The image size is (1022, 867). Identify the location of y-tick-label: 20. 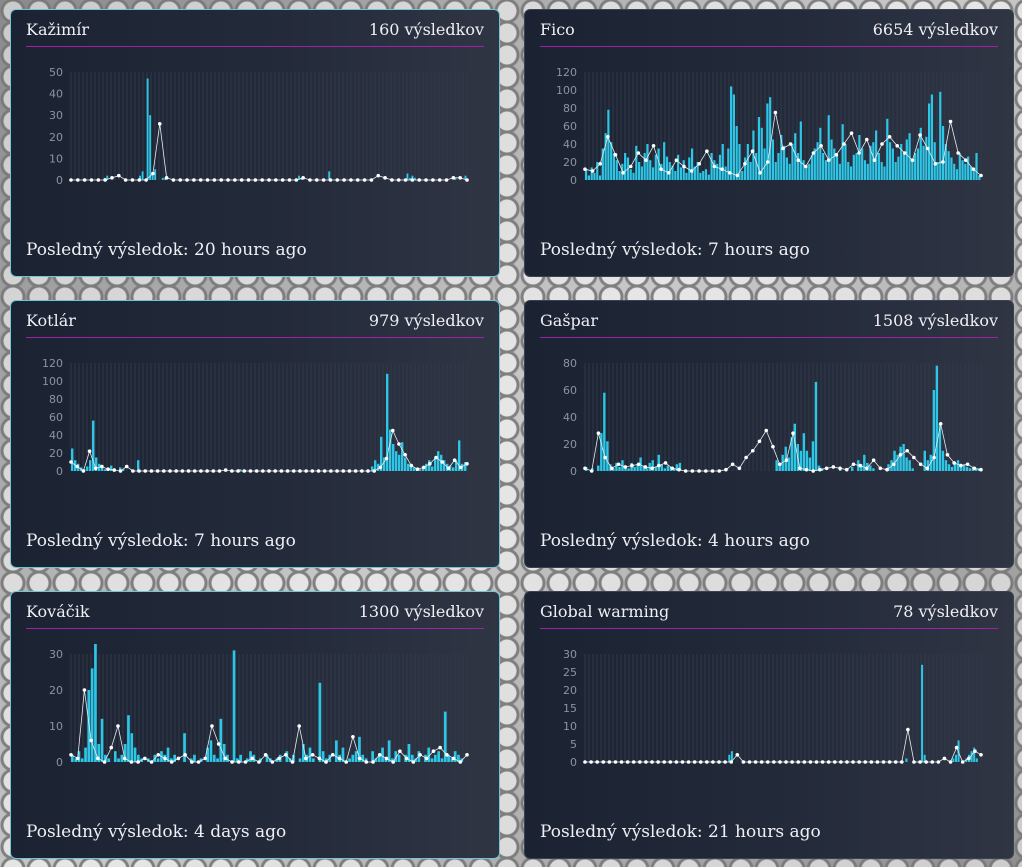
(570, 162).